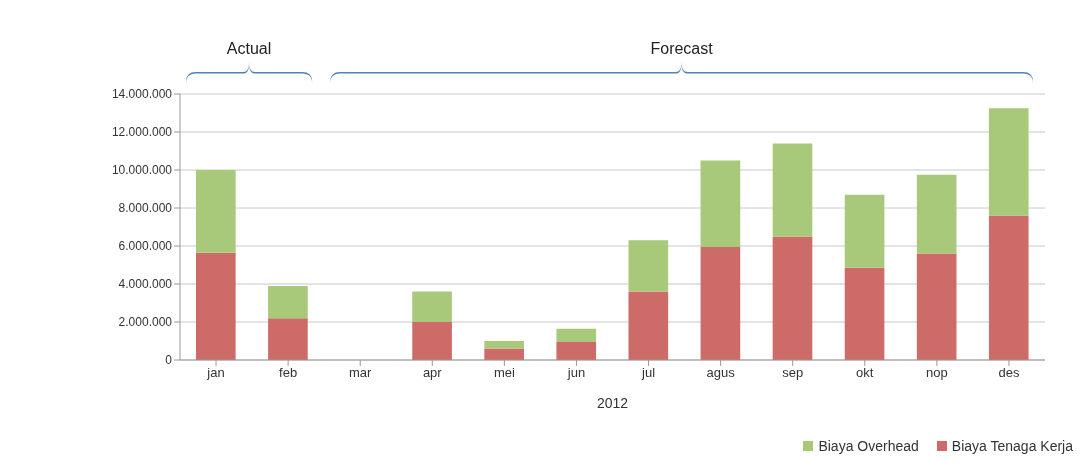 This screenshot has height=463, width=1089. What do you see at coordinates (721, 373) in the screenshot?
I see `x-tick-label: agus` at bounding box center [721, 373].